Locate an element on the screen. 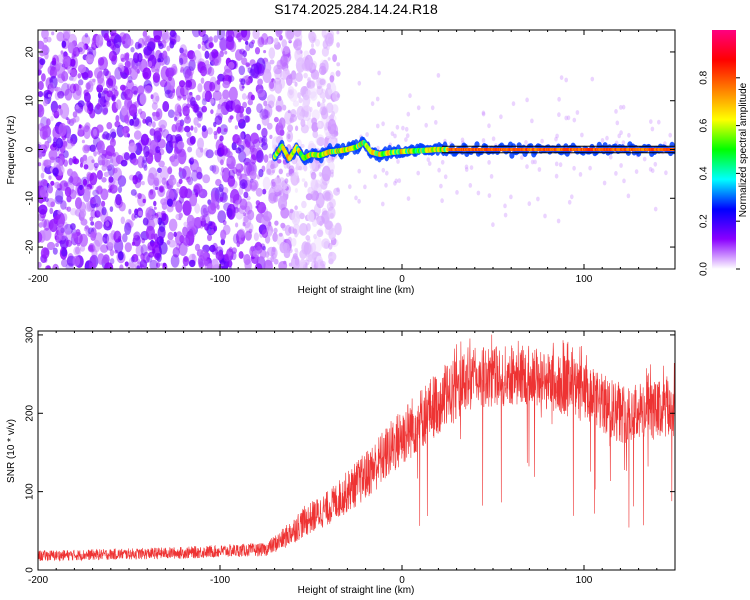 The width and height of the screenshot is (750, 600). snr-xtick-label: -200 is located at coordinates (38, 580).